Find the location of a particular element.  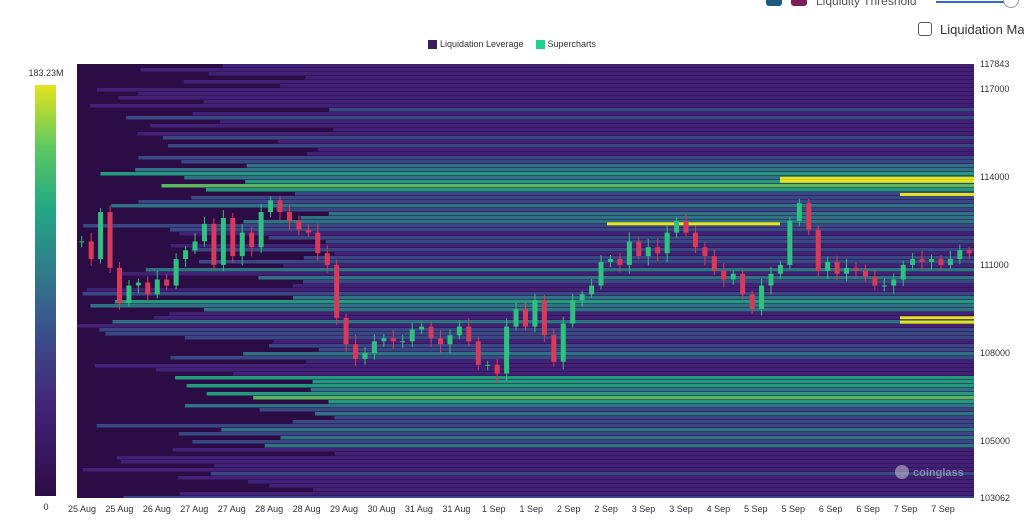

x-tick-label: 26 Aug is located at coordinates (157, 509).